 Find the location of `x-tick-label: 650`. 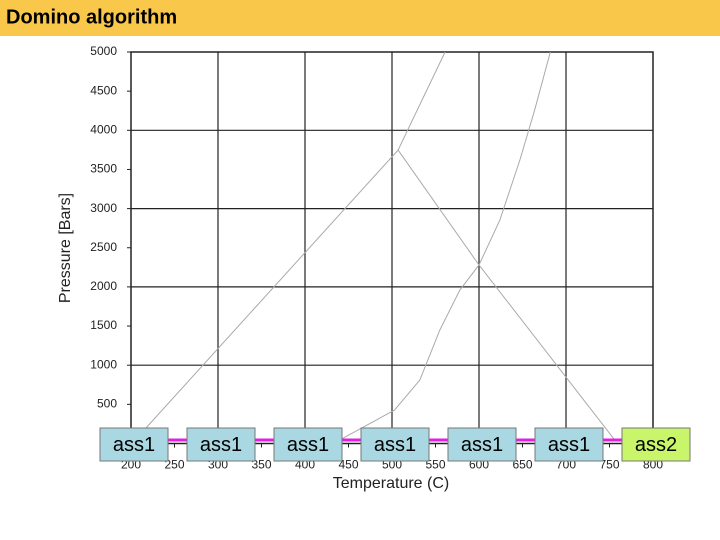

x-tick-label: 650 is located at coordinates (522, 465).